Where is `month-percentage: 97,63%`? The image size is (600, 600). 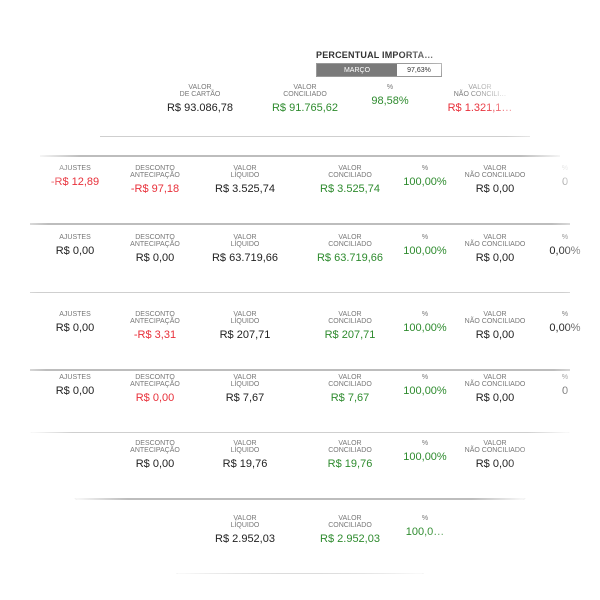 month-percentage: 97,63% is located at coordinates (419, 70).